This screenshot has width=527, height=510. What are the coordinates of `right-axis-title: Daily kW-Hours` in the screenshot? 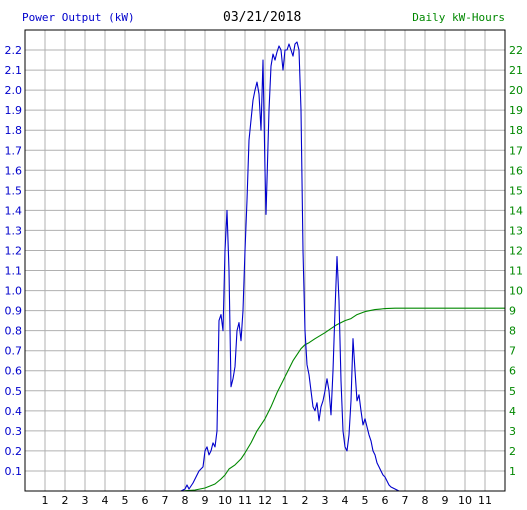 It's located at (458, 17).